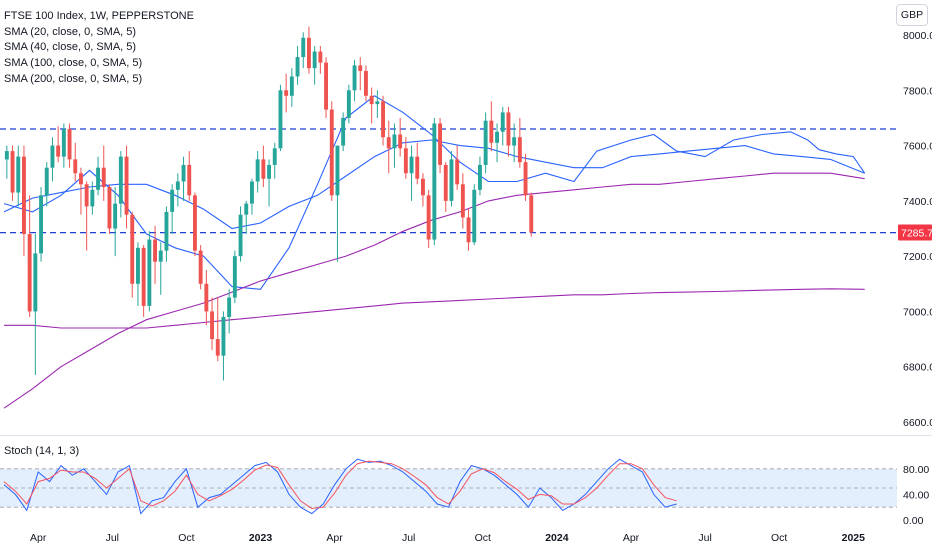  I want to click on time-axis-label: 2024, so click(557, 538).